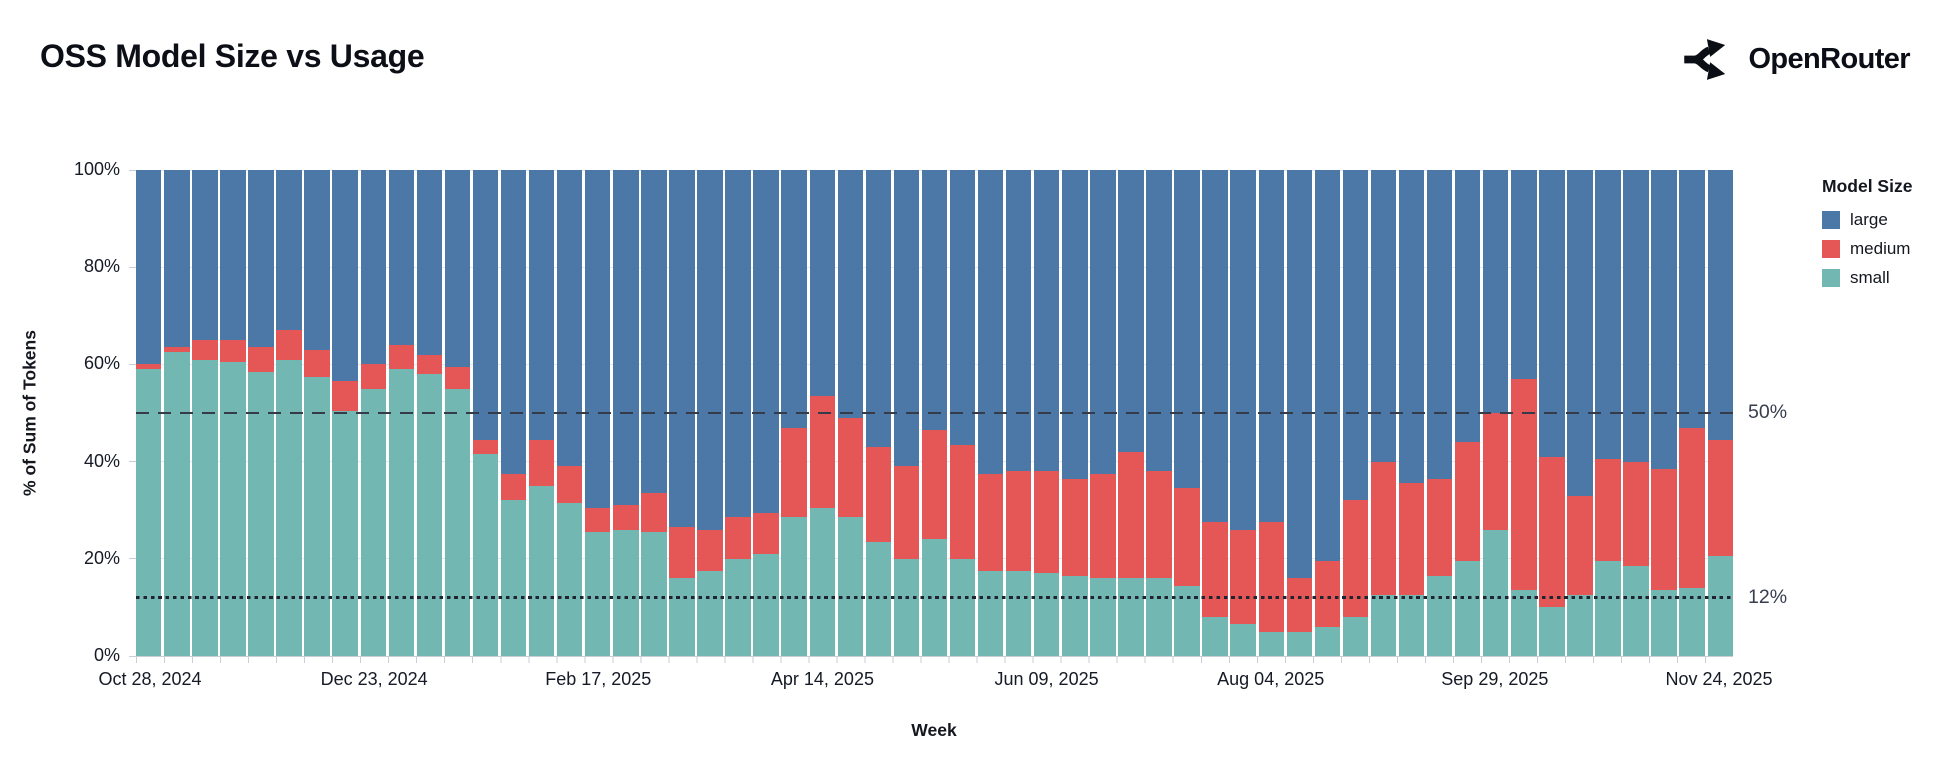  What do you see at coordinates (232, 56) in the screenshot?
I see `page-title: OSS Model Size vs Usage` at bounding box center [232, 56].